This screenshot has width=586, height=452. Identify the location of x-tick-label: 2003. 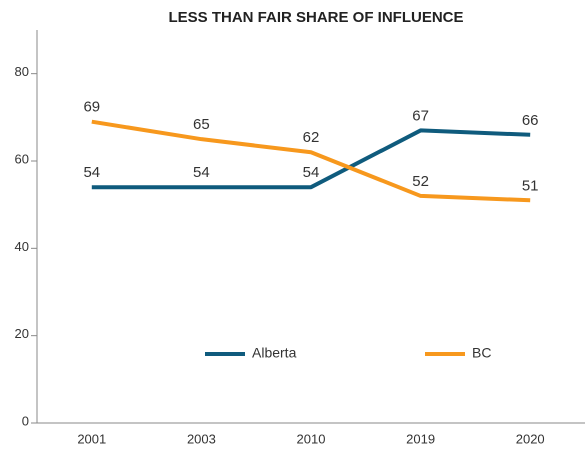
(201, 438).